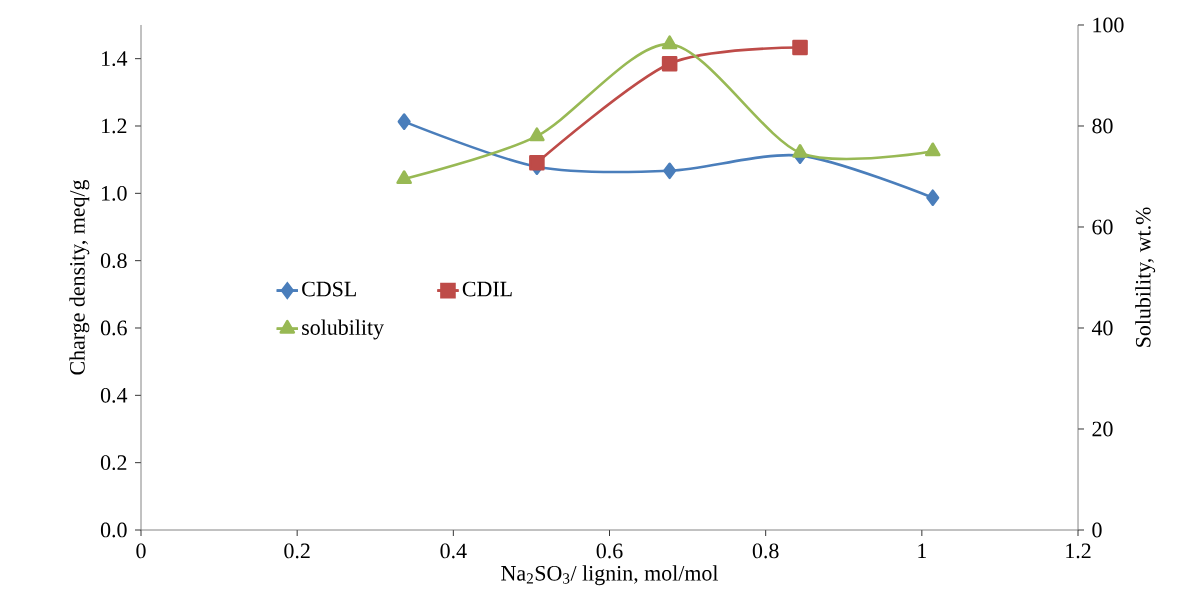 The width and height of the screenshot is (1180, 616). Describe the element at coordinates (1102, 328) in the screenshot. I see `y2-tick-label: 40` at that location.